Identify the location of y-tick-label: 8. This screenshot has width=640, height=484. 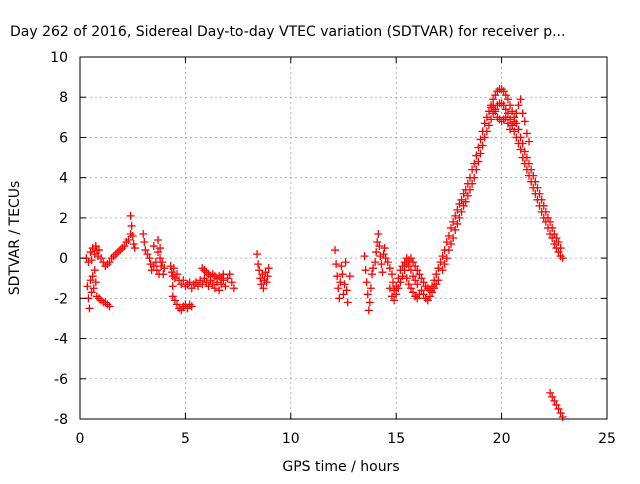
(63, 98).